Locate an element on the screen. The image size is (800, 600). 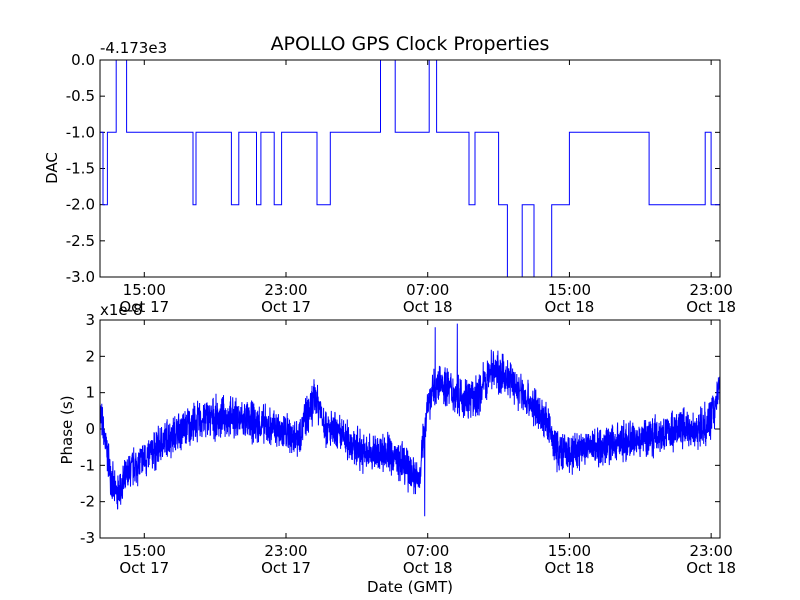
y-tick-label: -2.5 is located at coordinates (80, 241).